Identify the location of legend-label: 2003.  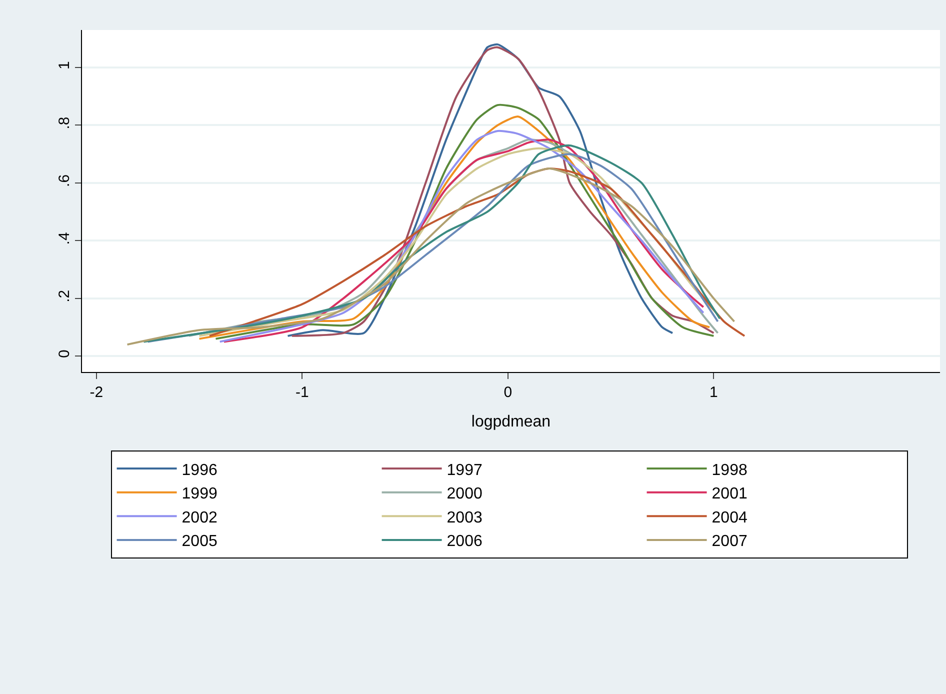
(464, 517).